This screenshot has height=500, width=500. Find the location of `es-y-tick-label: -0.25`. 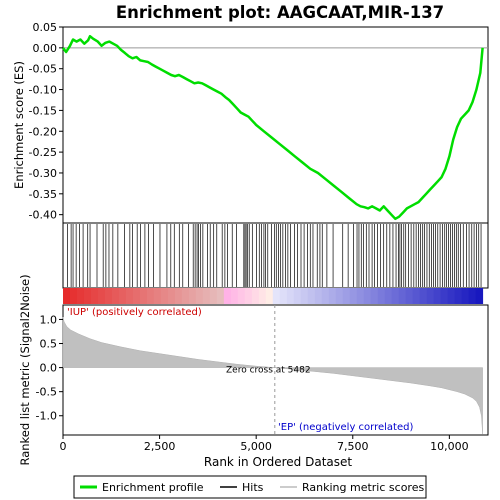

es-y-tick-label: -0.25 is located at coordinates (43, 152).